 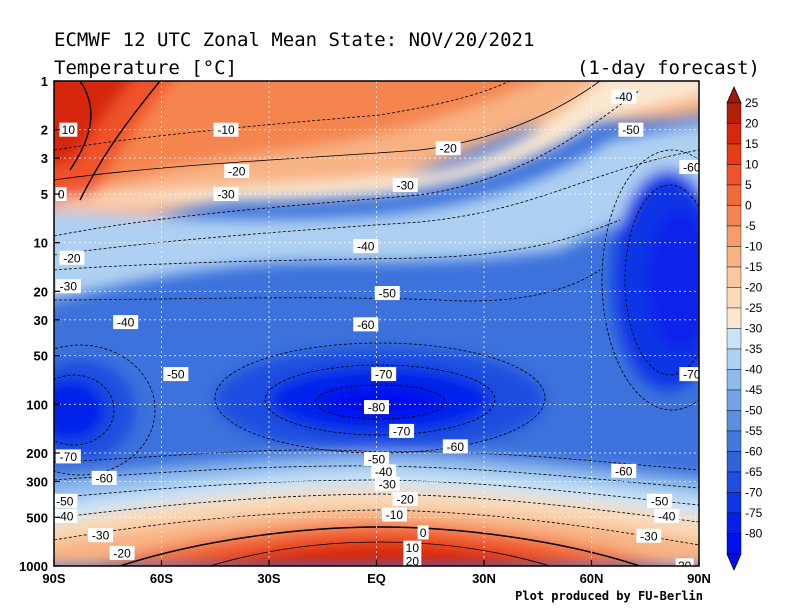 What do you see at coordinates (668, 68) in the screenshot?
I see `forecast-label: (1-day forecast)` at bounding box center [668, 68].